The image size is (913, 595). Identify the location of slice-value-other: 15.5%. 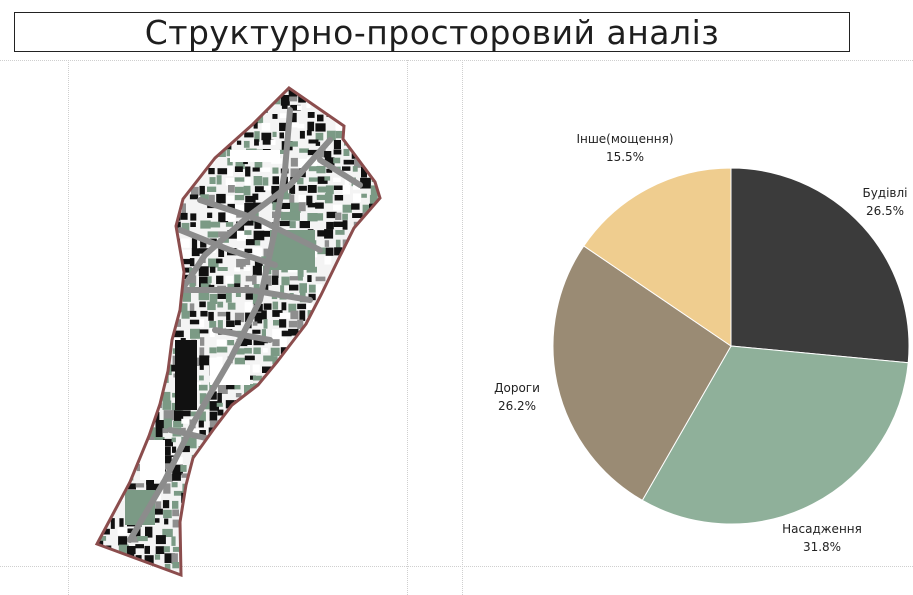
(625, 157).